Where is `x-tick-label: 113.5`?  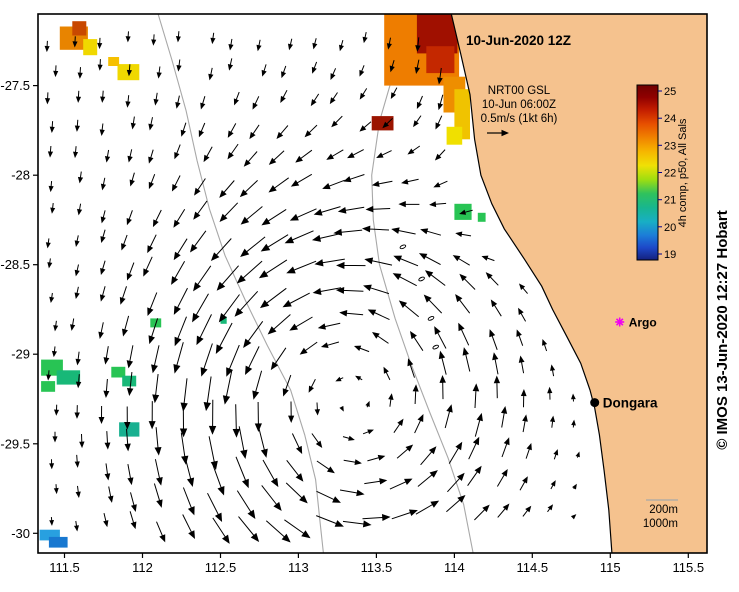 x-tick-label: 113.5 is located at coordinates (377, 567).